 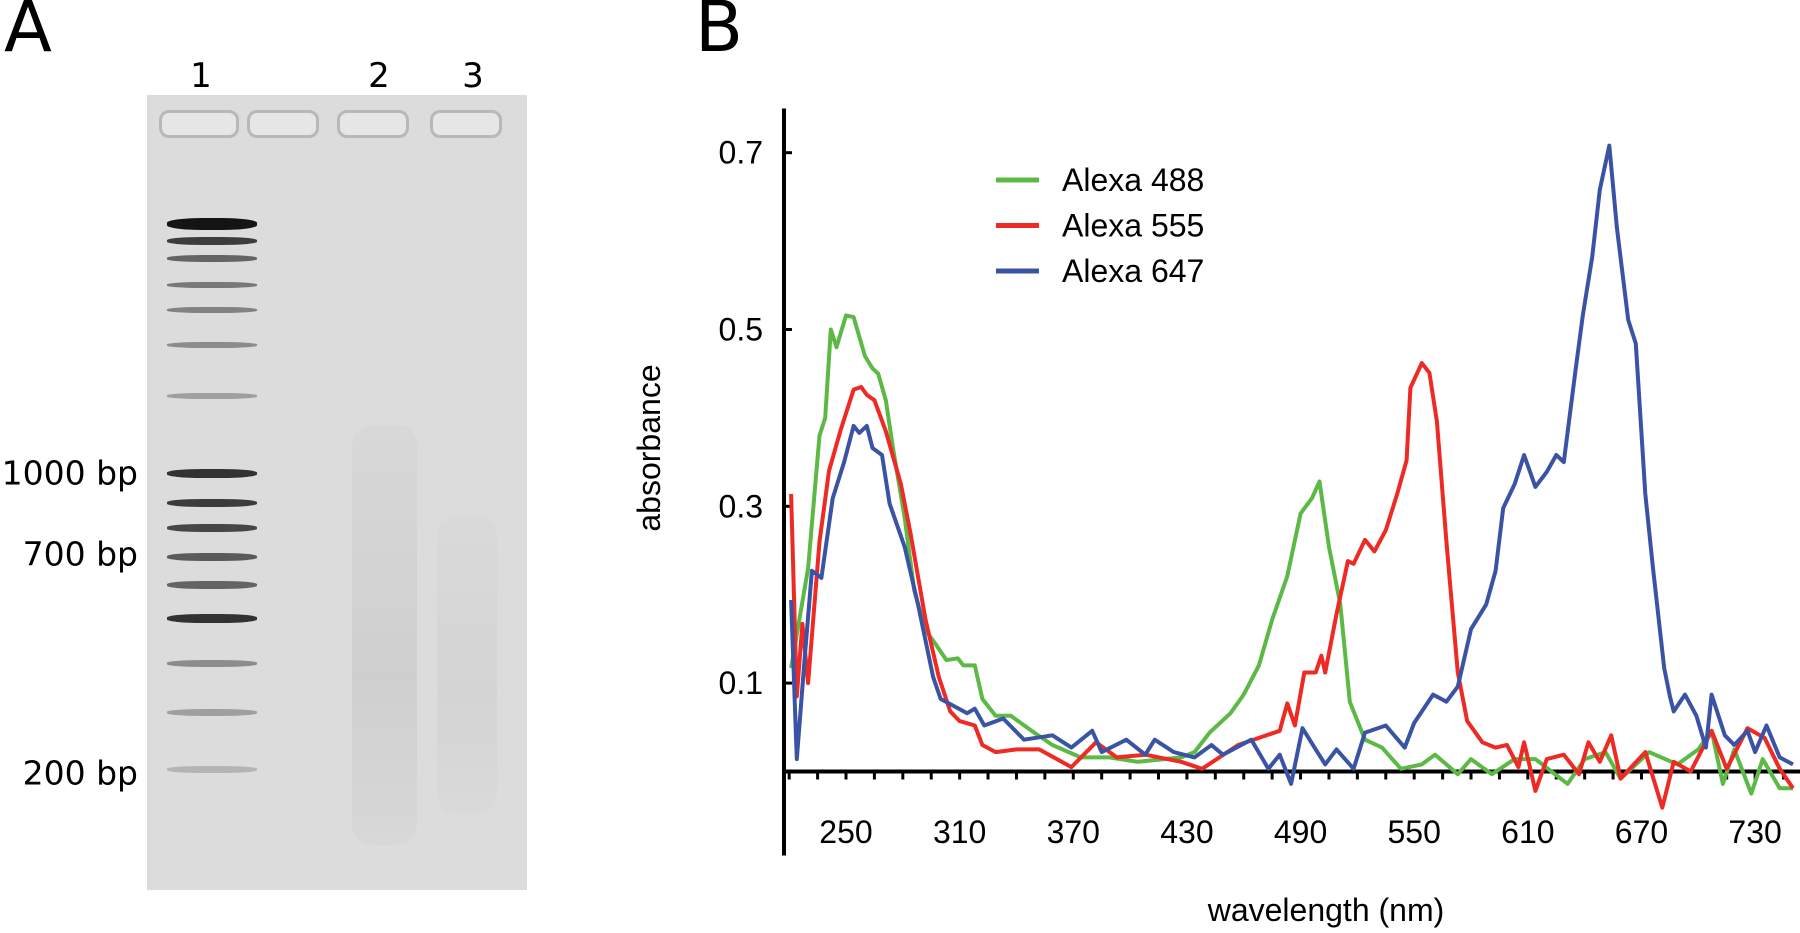 I want to click on x-tick-label: 730, so click(x=1754, y=832).